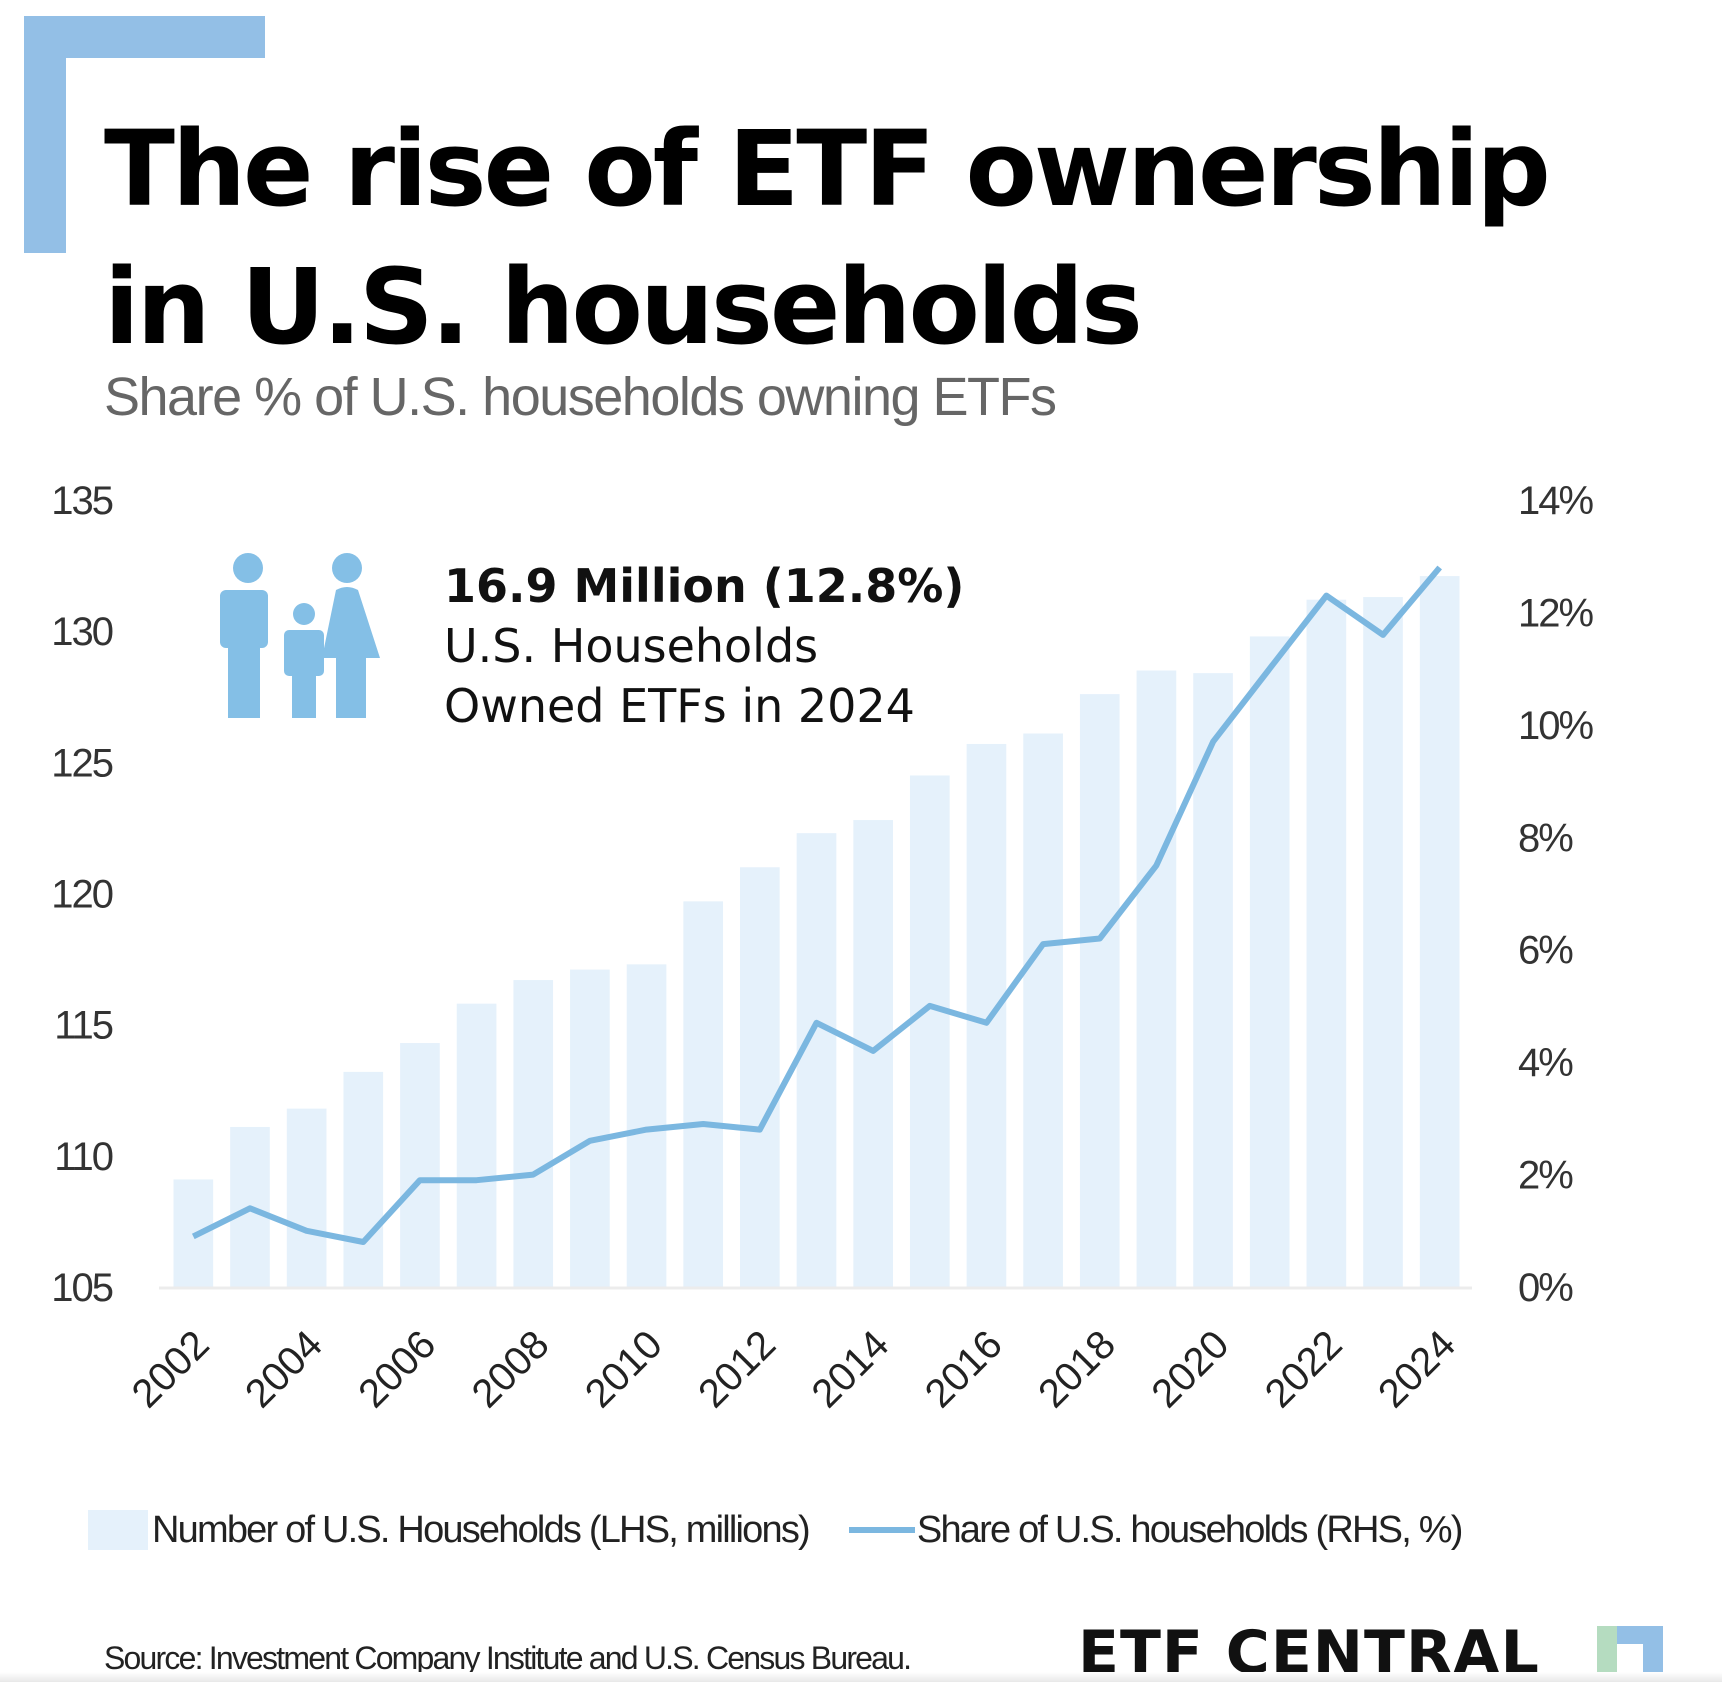 This screenshot has width=1722, height=1688. What do you see at coordinates (306, 1197) in the screenshot?
I see `bar-2004` at bounding box center [306, 1197].